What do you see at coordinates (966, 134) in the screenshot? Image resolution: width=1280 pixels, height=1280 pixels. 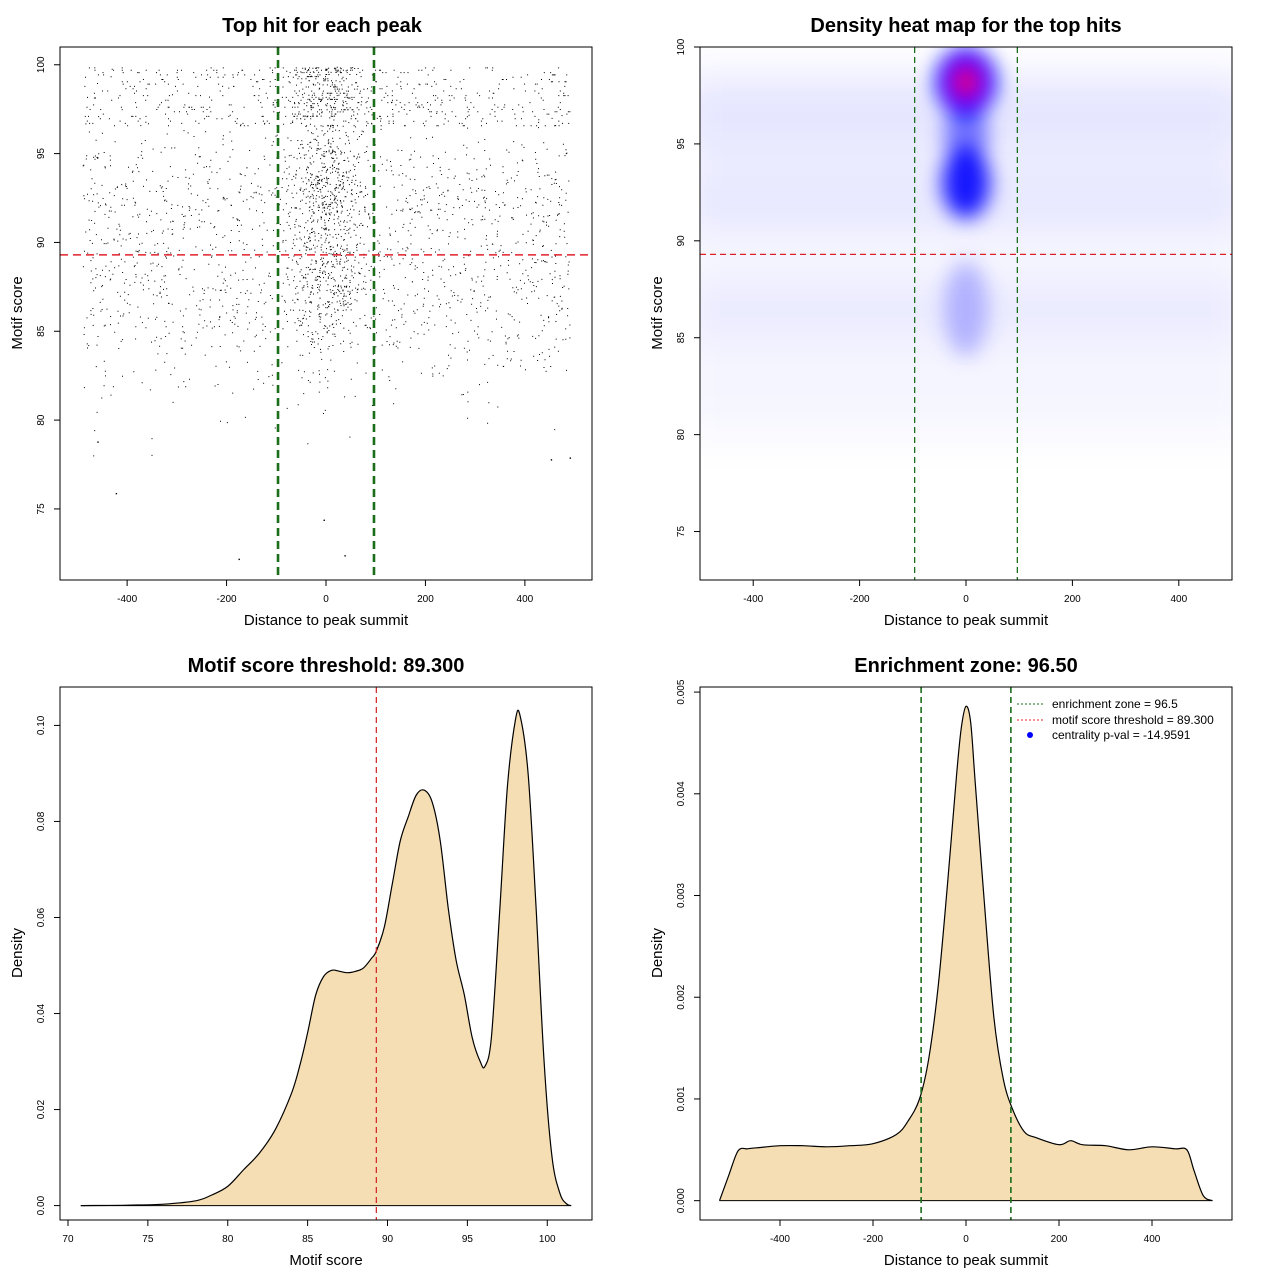 I see `heatmap-hotspot-bridge` at bounding box center [966, 134].